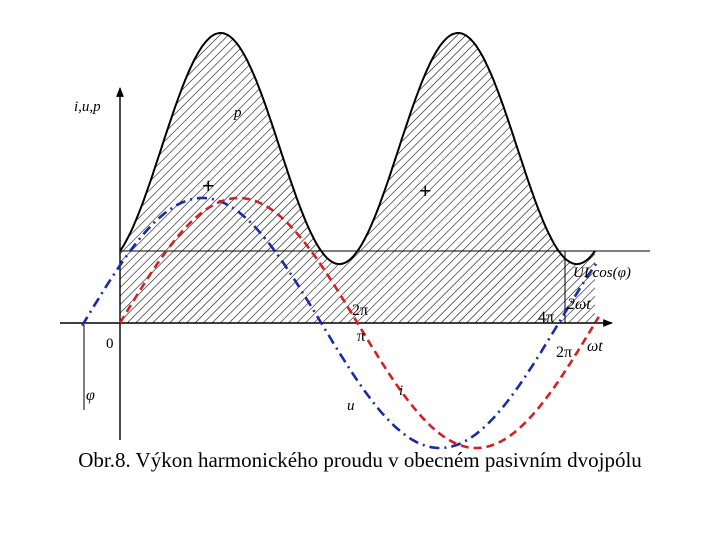 The height and width of the screenshot is (540, 720). What do you see at coordinates (110, 344) in the screenshot?
I see `origin-label: 0` at bounding box center [110, 344].